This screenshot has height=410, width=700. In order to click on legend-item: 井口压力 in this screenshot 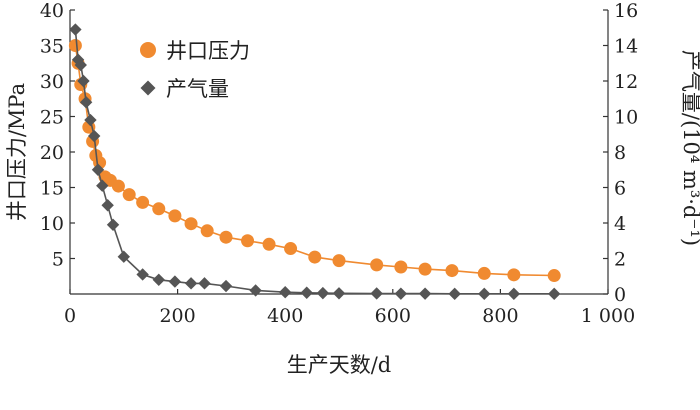, I will do `click(195, 51)`.